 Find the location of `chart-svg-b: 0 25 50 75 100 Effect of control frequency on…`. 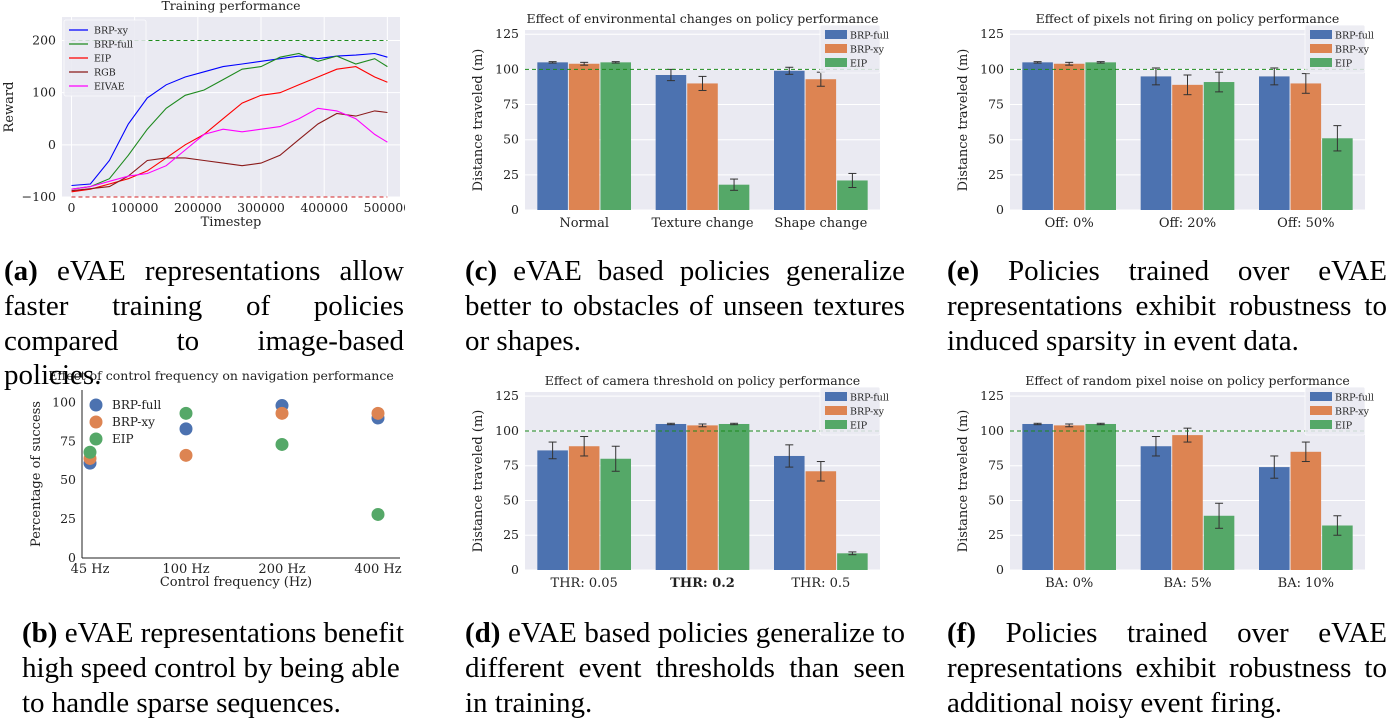

chart-svg-b: 0 25 50 75 100 Effect of control frequency on… is located at coordinates (215, 479).